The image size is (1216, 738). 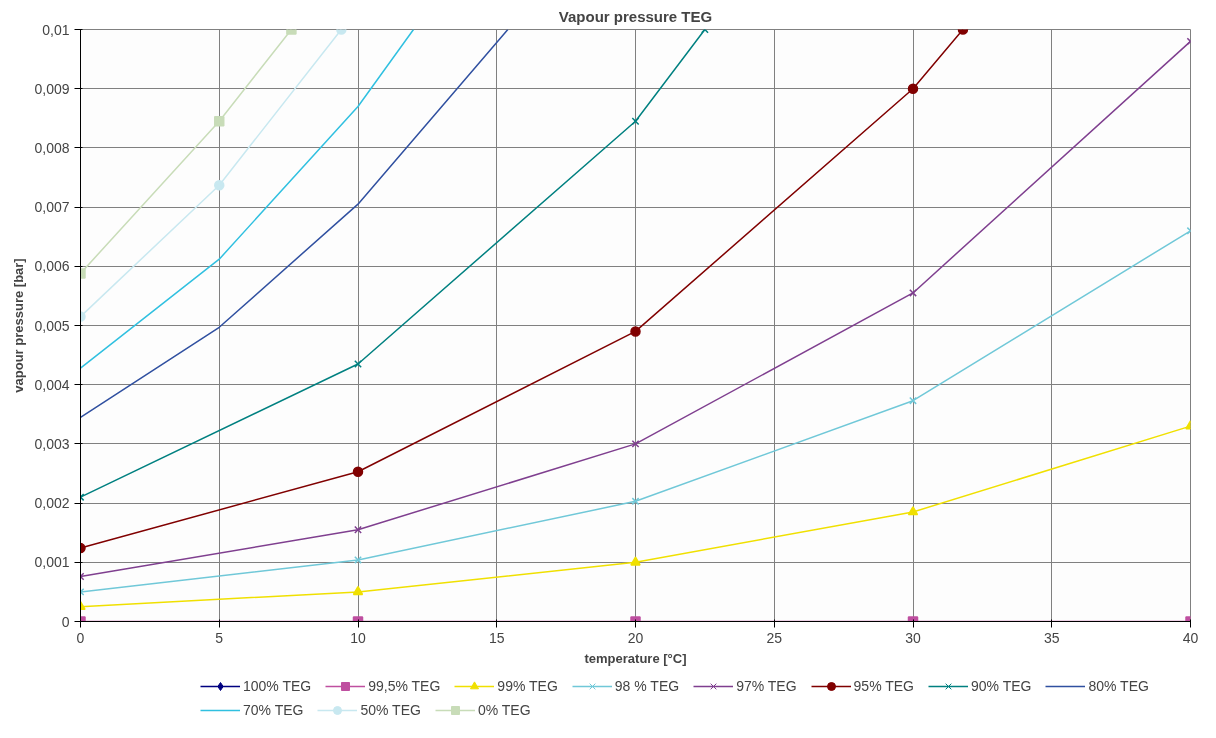 What do you see at coordinates (774, 637) in the screenshot?
I see `x-tick-label: 25` at bounding box center [774, 637].